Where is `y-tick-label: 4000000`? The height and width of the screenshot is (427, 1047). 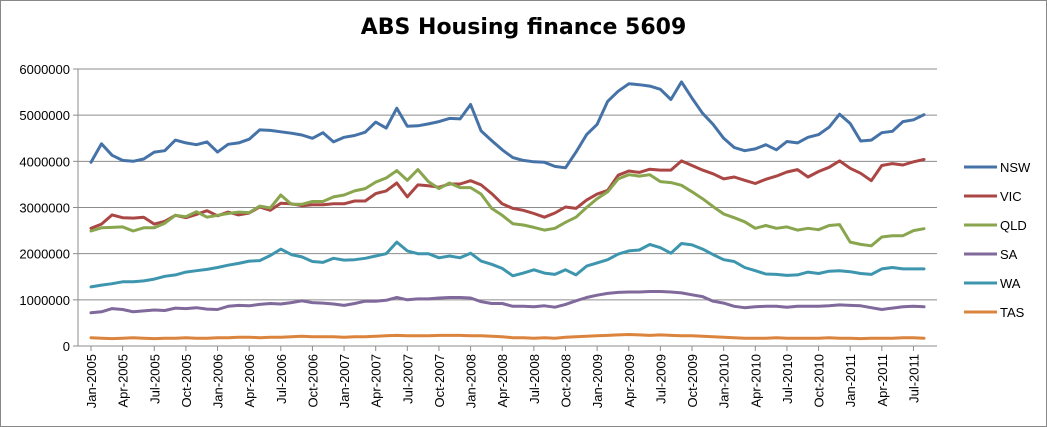 y-tick-label: 4000000 is located at coordinates (44, 161).